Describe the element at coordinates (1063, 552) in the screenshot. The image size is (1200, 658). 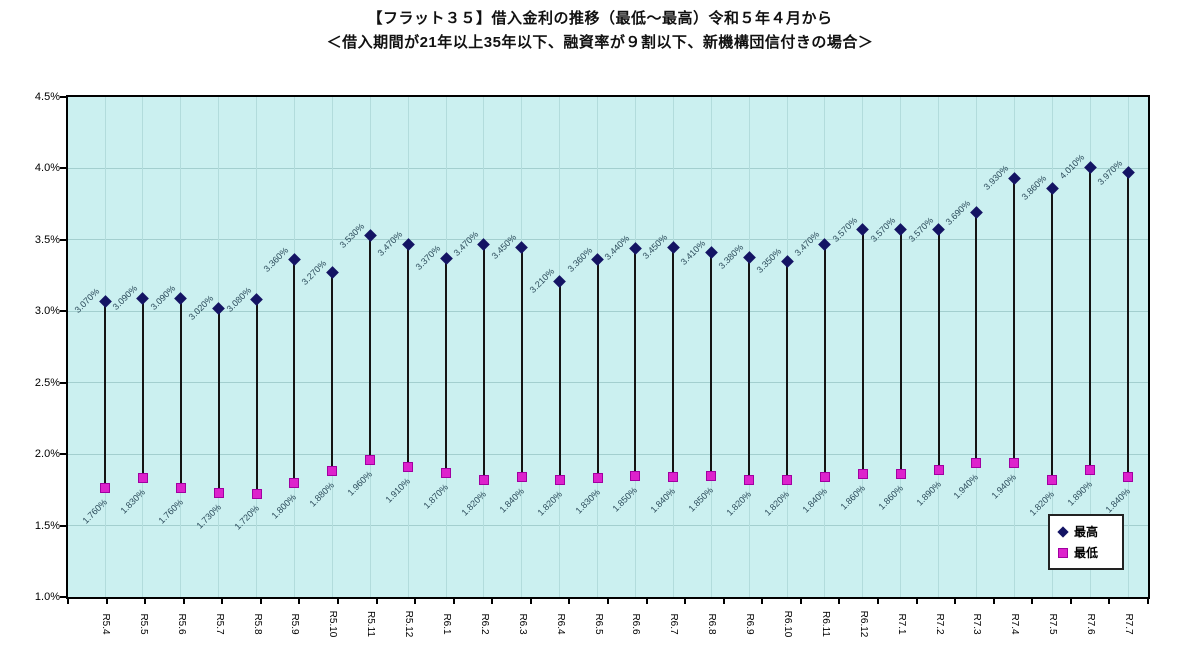
I see `low-series-square-icon` at that location.